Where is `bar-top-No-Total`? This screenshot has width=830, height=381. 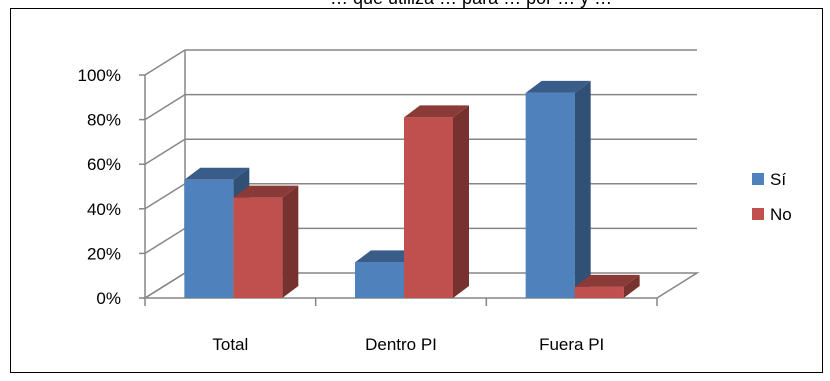
bar-top-No-Total is located at coordinates (266, 191).